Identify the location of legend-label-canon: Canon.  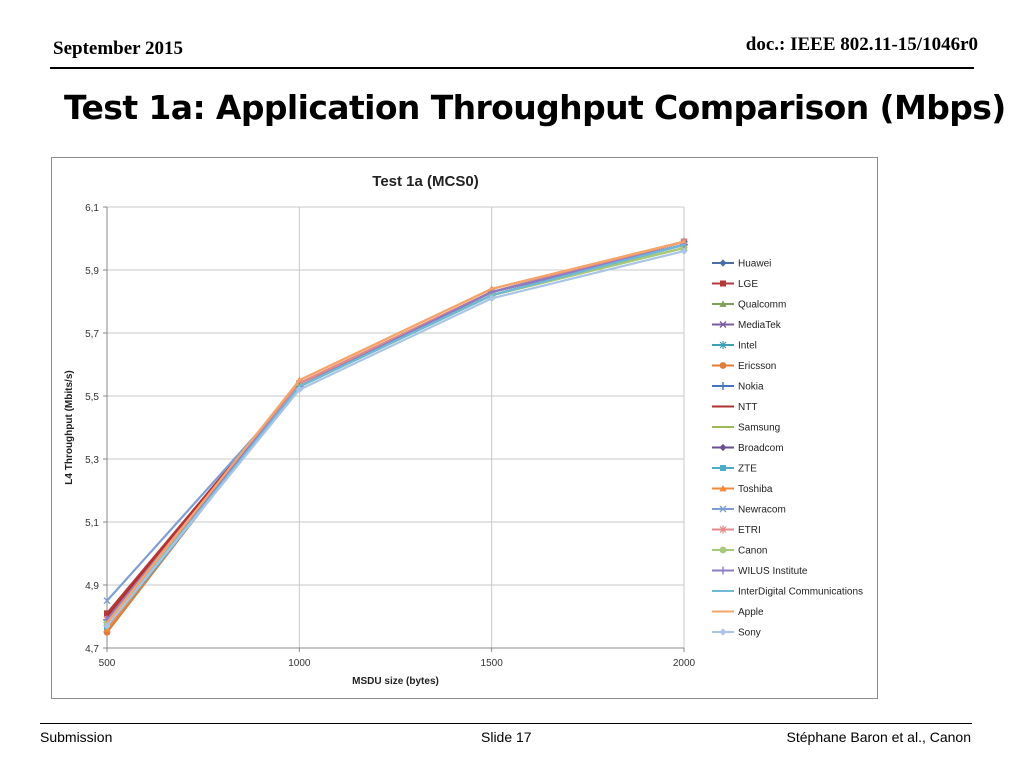
(752, 551).